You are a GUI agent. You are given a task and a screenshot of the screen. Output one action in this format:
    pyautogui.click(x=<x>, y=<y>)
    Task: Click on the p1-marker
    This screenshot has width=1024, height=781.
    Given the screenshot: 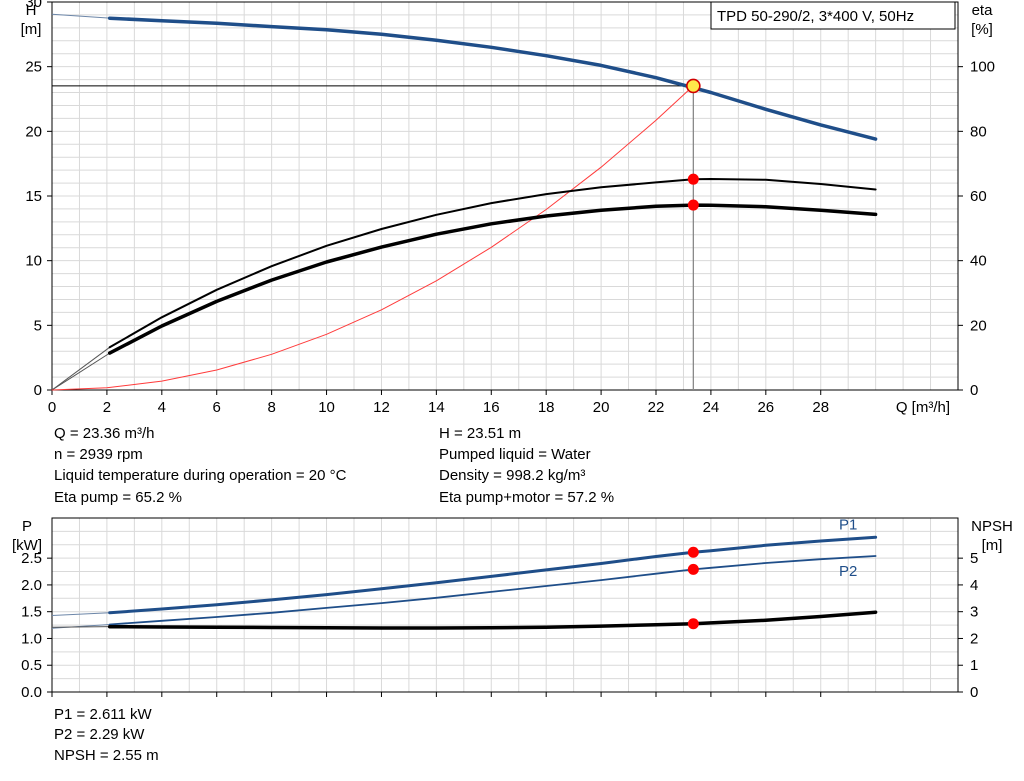 What is the action you would take?
    pyautogui.click(x=693, y=552)
    